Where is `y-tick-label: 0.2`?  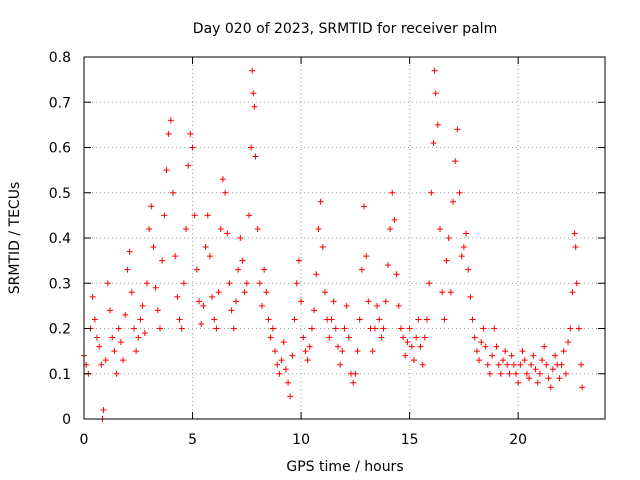 y-tick-label: 0.2 is located at coordinates (60, 330).